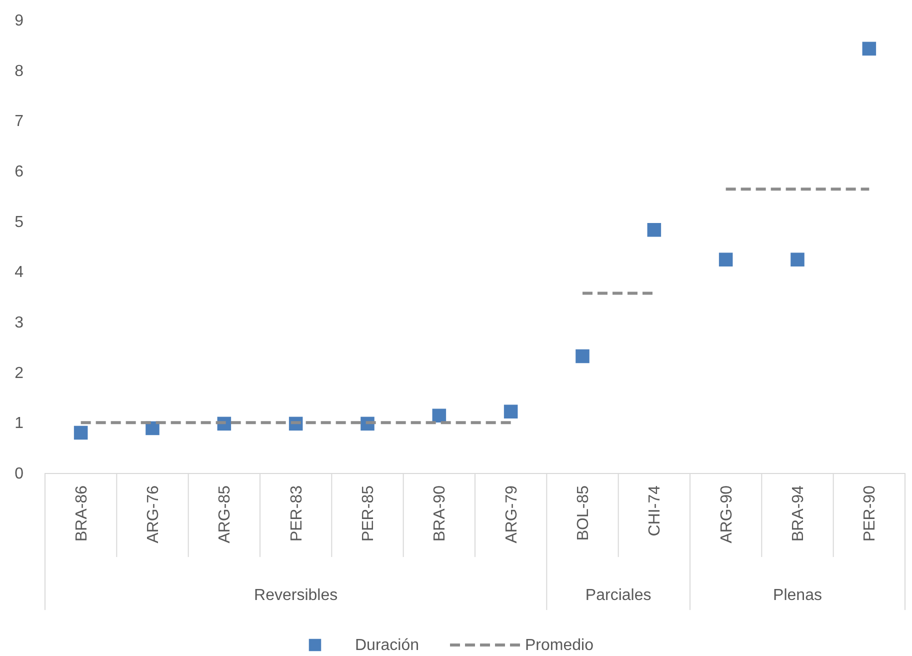 This screenshot has width=912, height=656. What do you see at coordinates (797, 595) in the screenshot?
I see `text: Plenas` at bounding box center [797, 595].